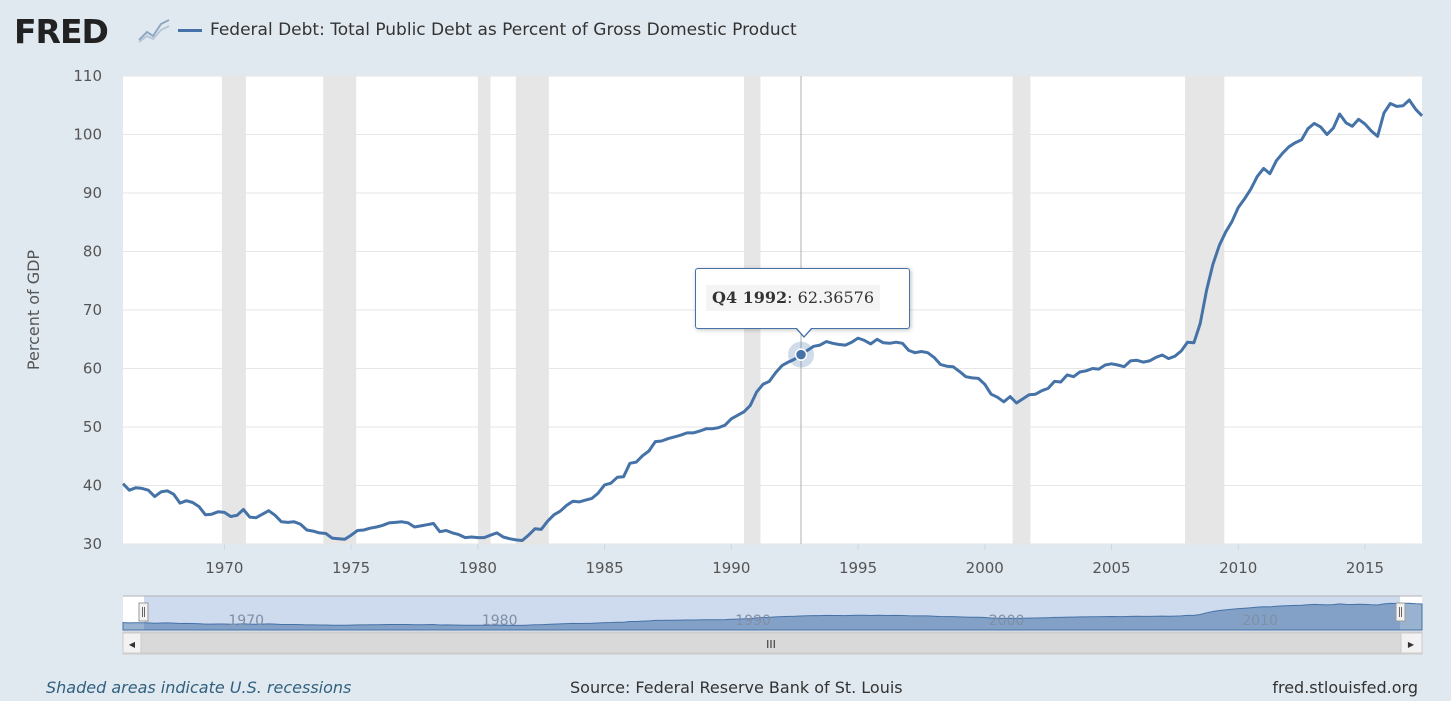  I want to click on navigator-right-handle, so click(1400, 612).